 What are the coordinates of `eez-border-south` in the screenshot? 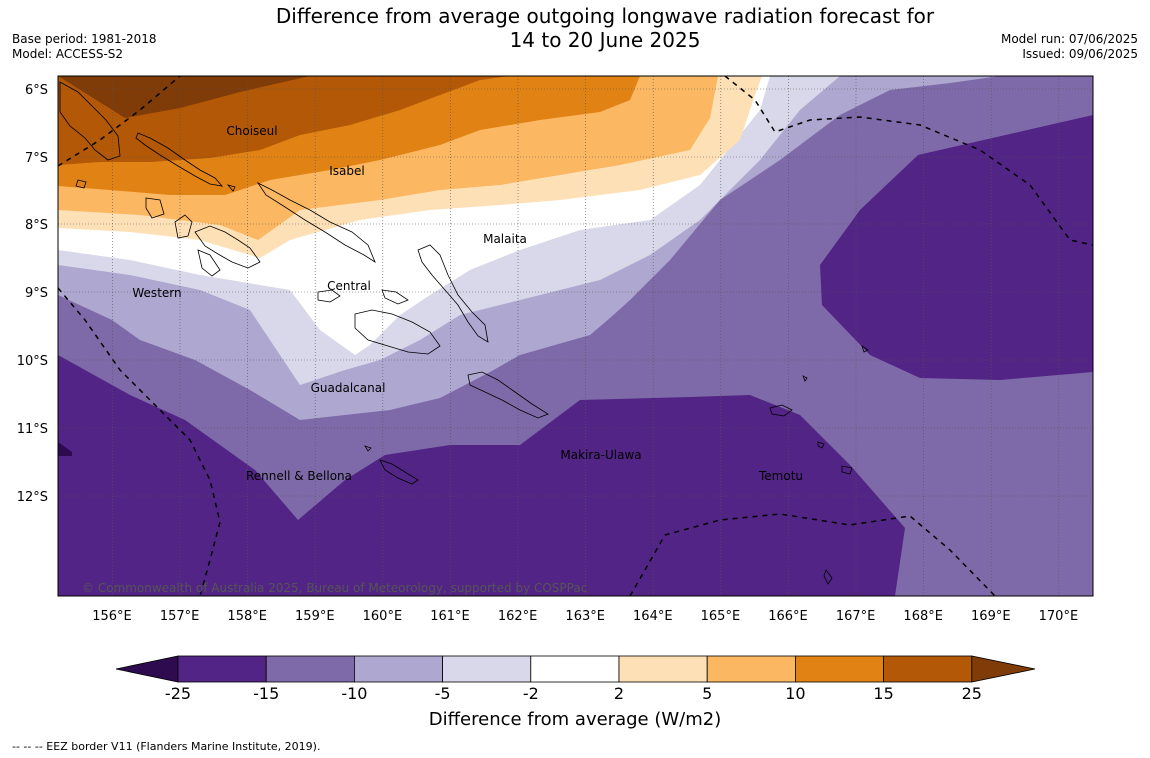 It's located at (812, 554).